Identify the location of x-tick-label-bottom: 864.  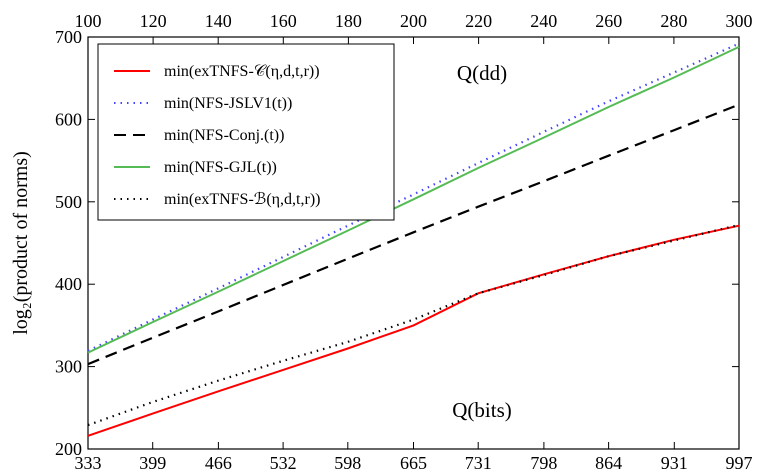
(608, 463).